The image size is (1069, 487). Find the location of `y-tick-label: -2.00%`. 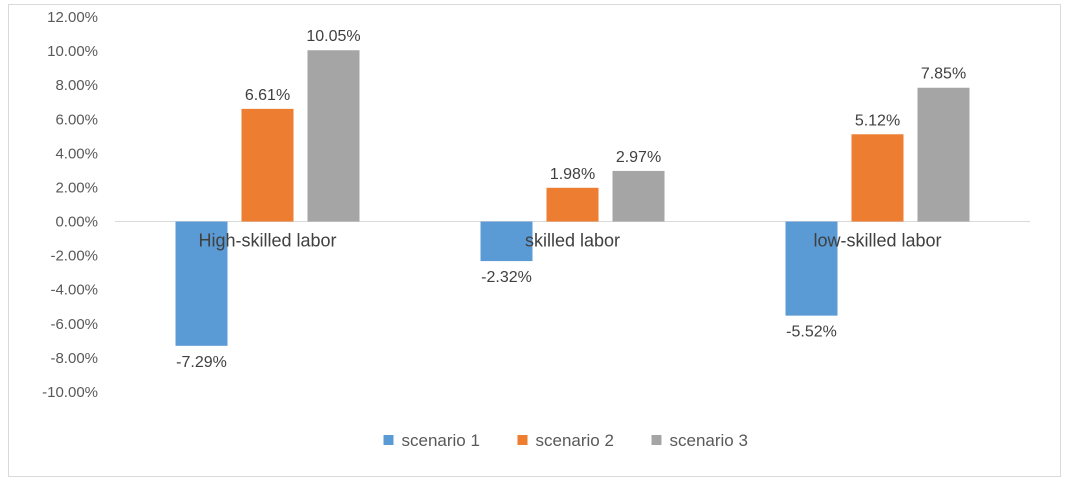

y-tick-label: -2.00% is located at coordinates (74, 256).